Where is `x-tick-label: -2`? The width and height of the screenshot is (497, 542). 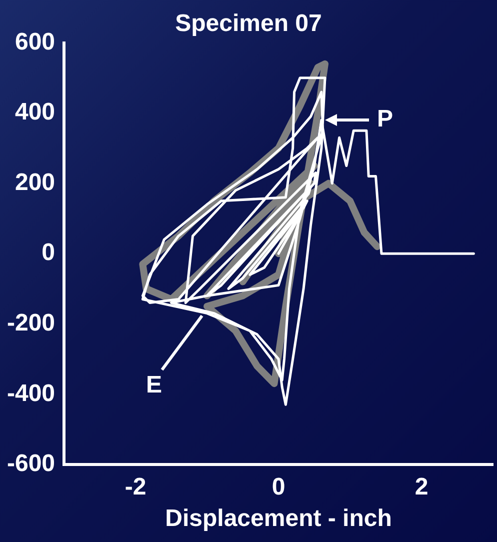
x-tick-label: -2 is located at coordinates (135, 486).